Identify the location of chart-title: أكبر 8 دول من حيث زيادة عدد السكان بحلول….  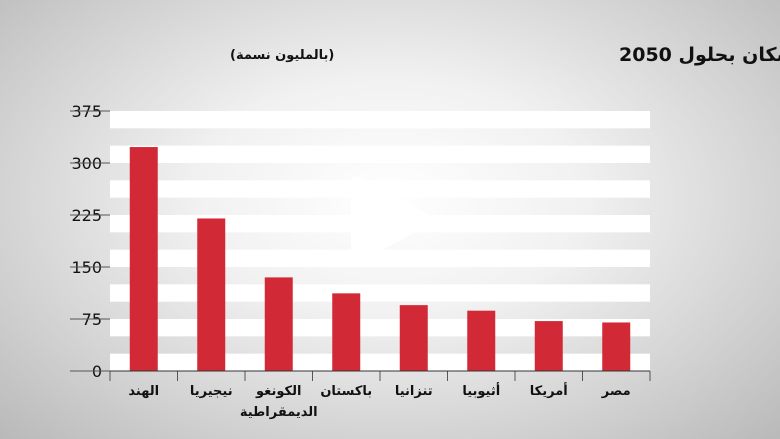
(699, 54).